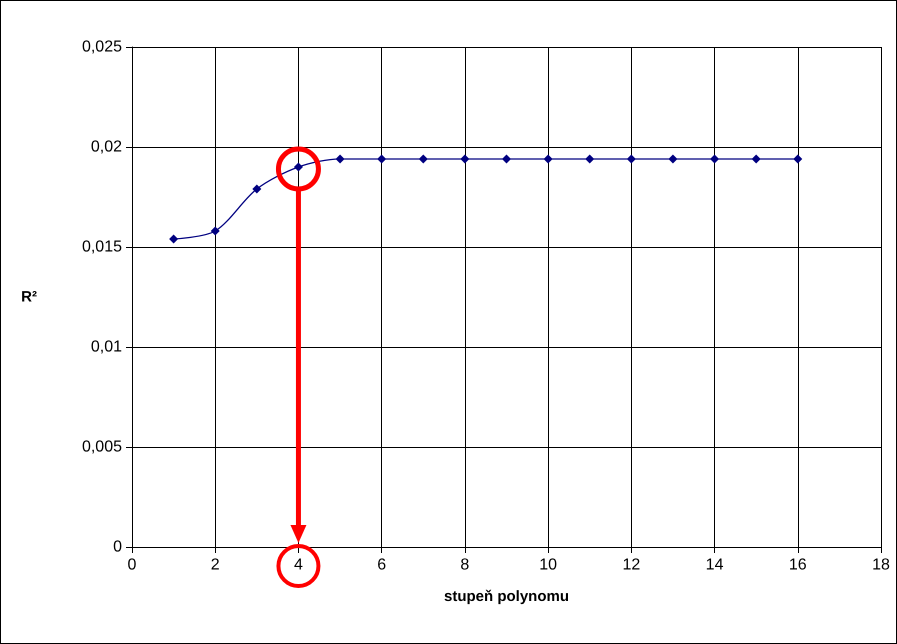  I want to click on x-tick-label: 10, so click(548, 565).